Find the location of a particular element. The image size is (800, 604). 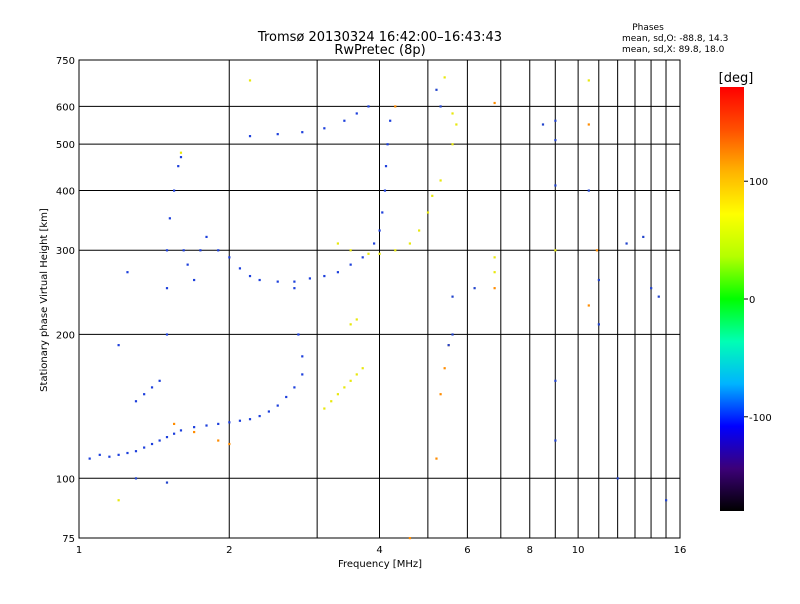

y-tick-label: 600 is located at coordinates (65, 107).